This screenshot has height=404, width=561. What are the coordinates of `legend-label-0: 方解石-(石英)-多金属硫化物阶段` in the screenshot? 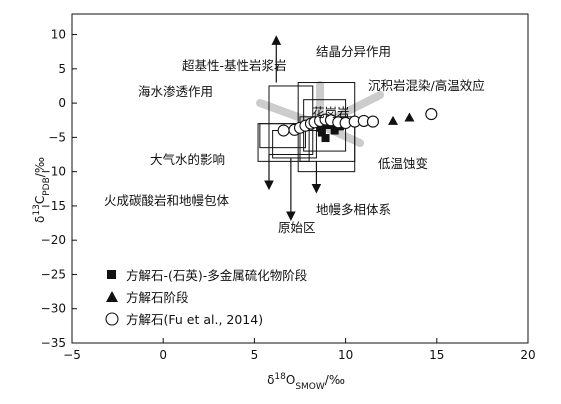 It's located at (216, 275).